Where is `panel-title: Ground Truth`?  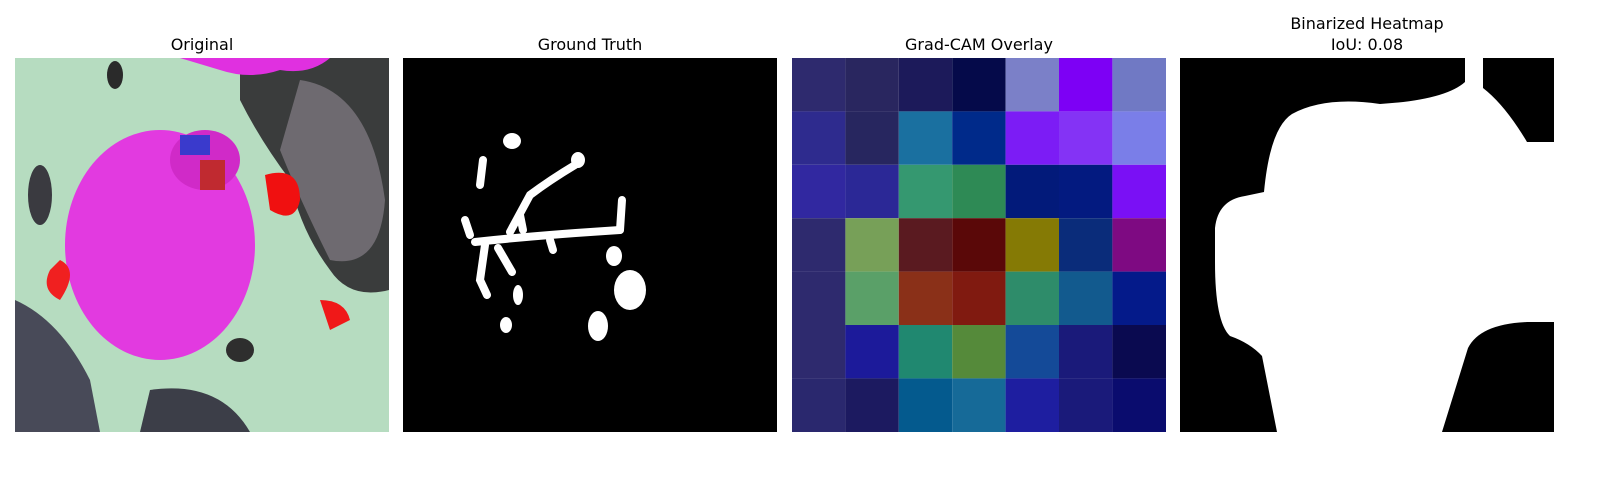
panel-title: Ground Truth is located at coordinates (590, 44).